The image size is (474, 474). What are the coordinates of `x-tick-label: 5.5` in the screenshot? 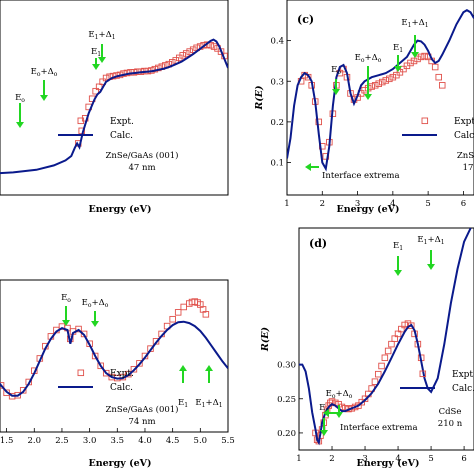 It's located at (228, 441).